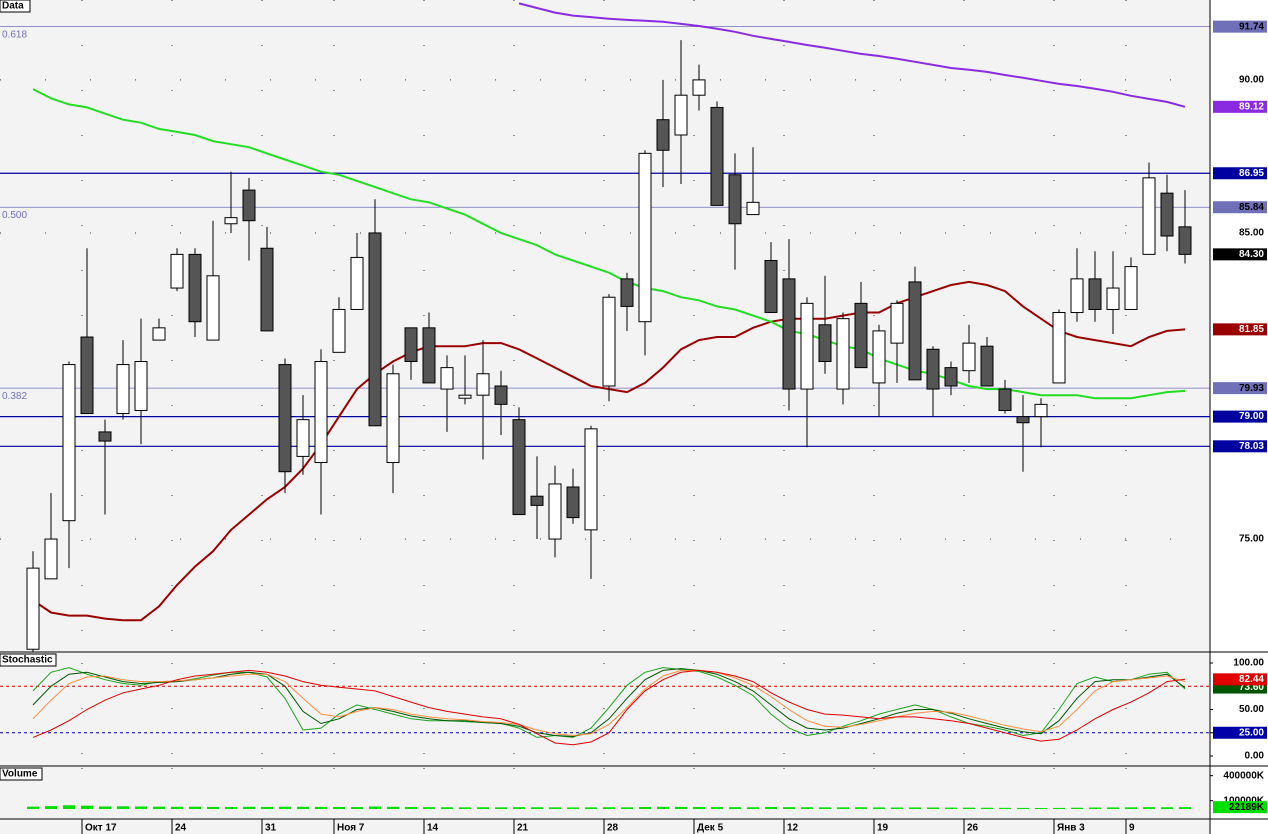  Describe the element at coordinates (1255, 756) in the screenshot. I see `y-tick-label: 0.00` at that location.